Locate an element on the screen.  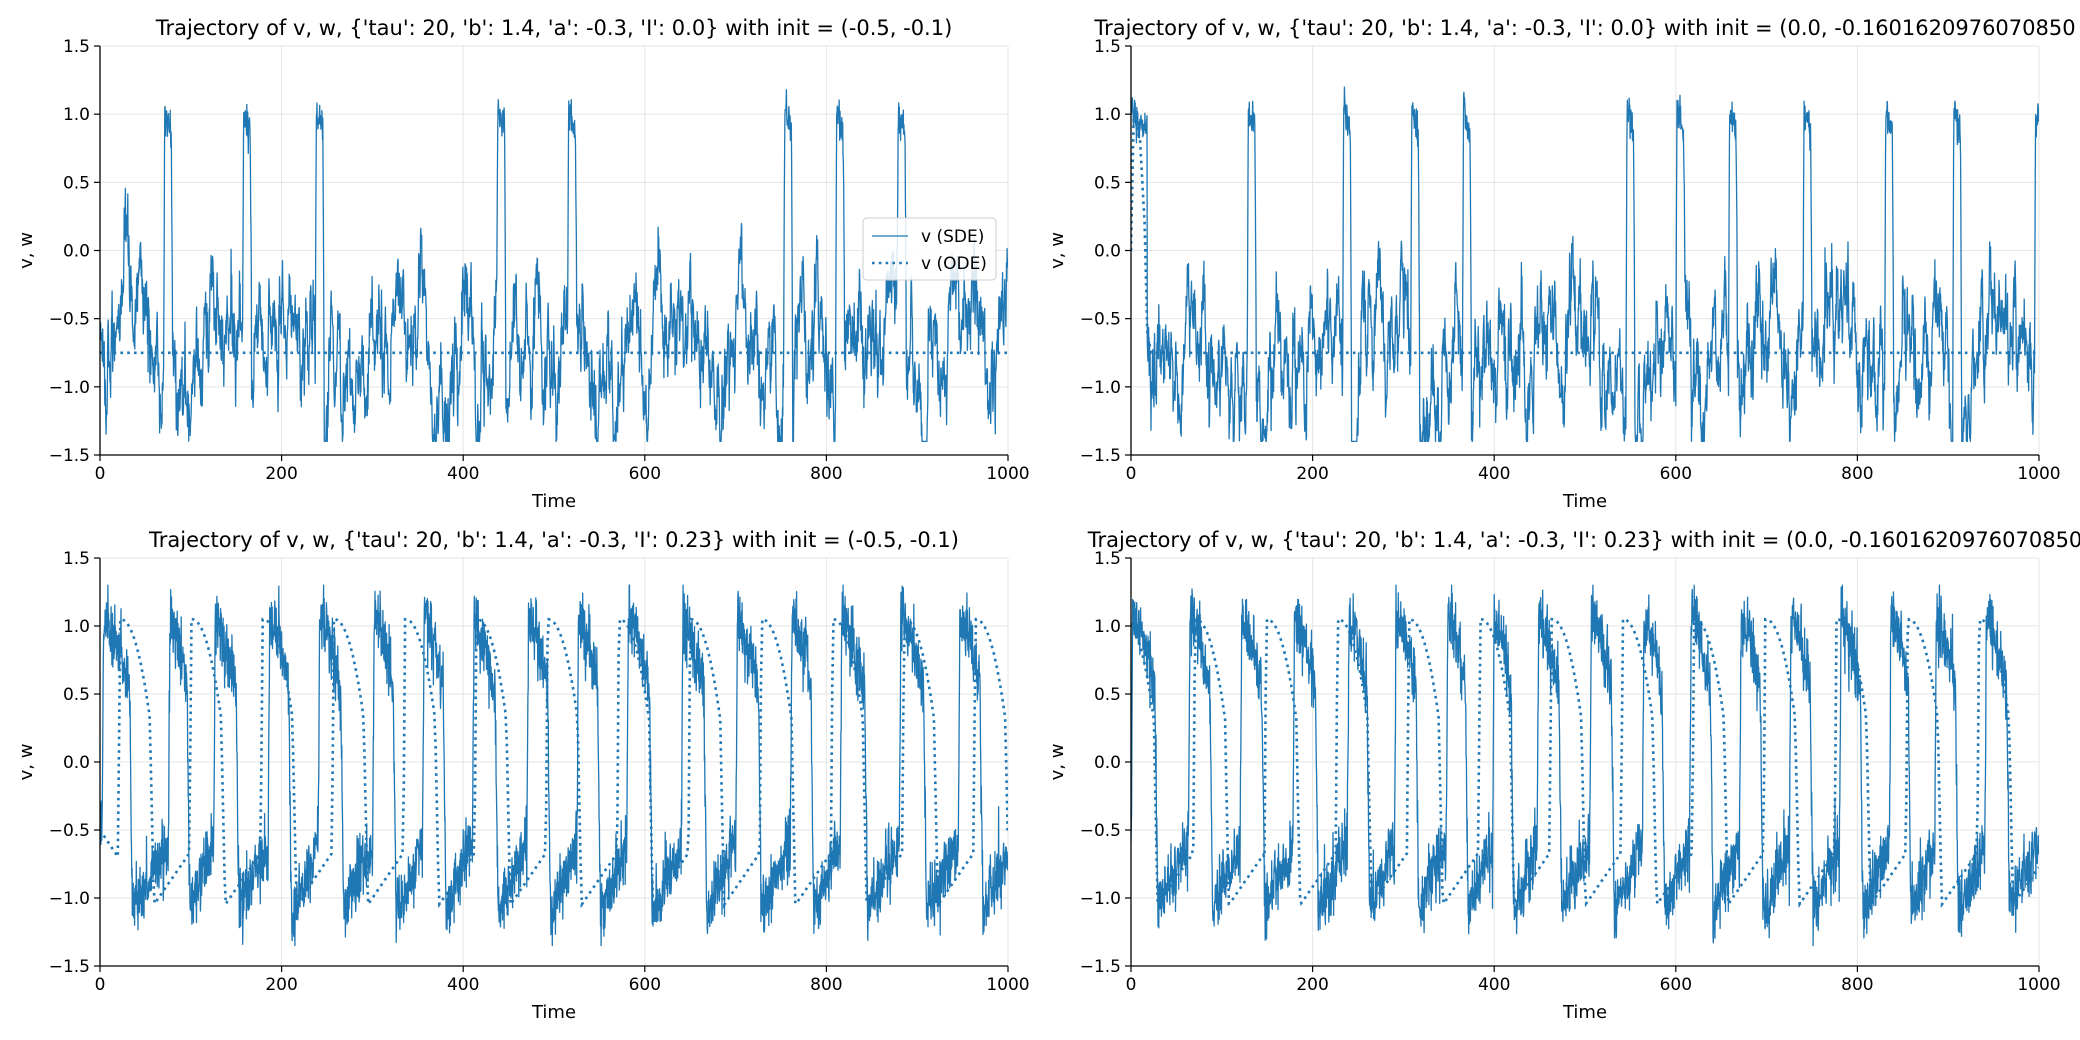
legend-box is located at coordinates (929, 249).